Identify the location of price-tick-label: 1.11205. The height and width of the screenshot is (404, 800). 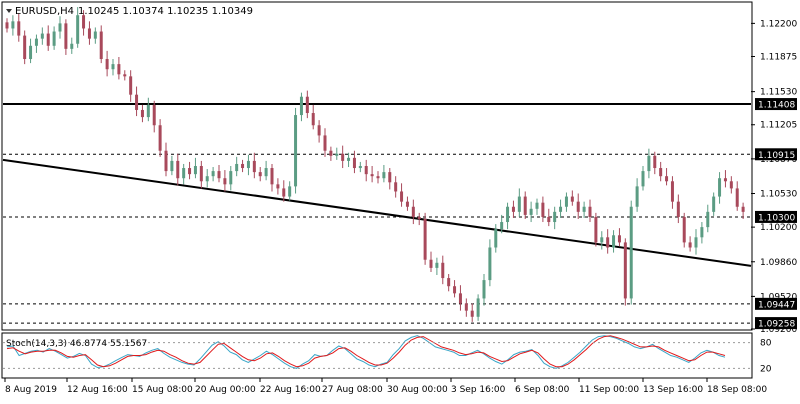
(778, 126).